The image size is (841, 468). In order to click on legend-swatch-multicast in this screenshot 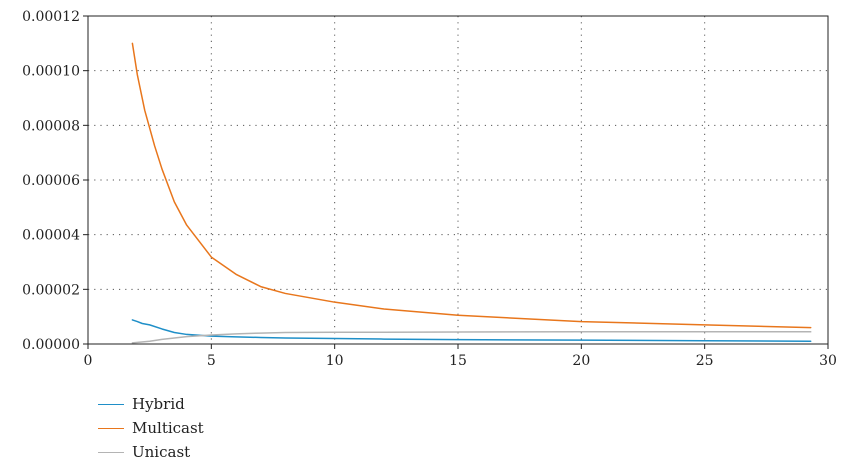, I will do `click(111, 428)`.